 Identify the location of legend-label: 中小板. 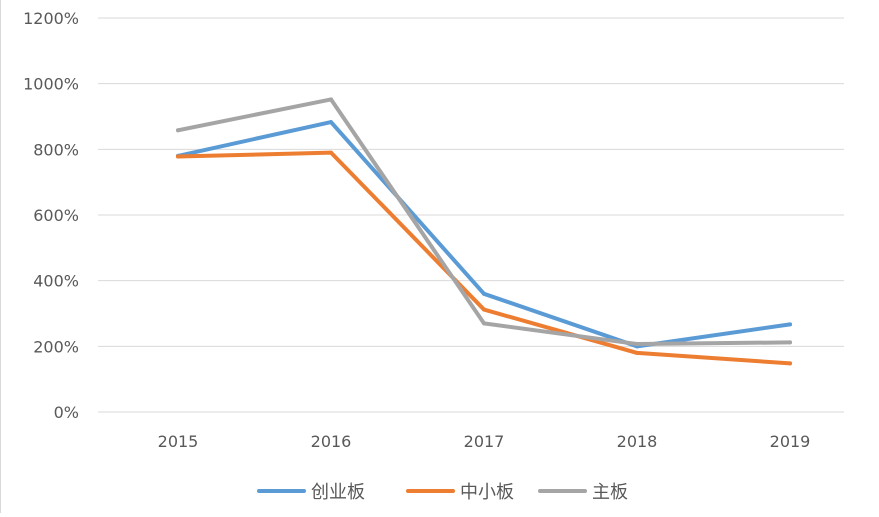
(487, 492).